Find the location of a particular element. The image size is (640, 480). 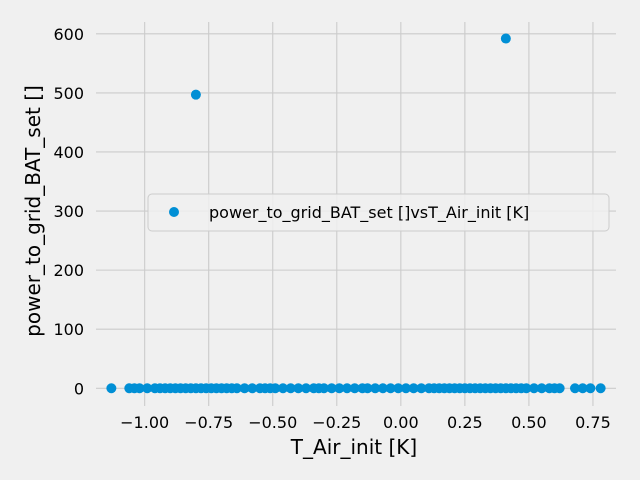

x-tick-labels: −1.00 −0.75 −0.50 −0.25 0.00 0.25 0.50 0.75 is located at coordinates (365, 422).